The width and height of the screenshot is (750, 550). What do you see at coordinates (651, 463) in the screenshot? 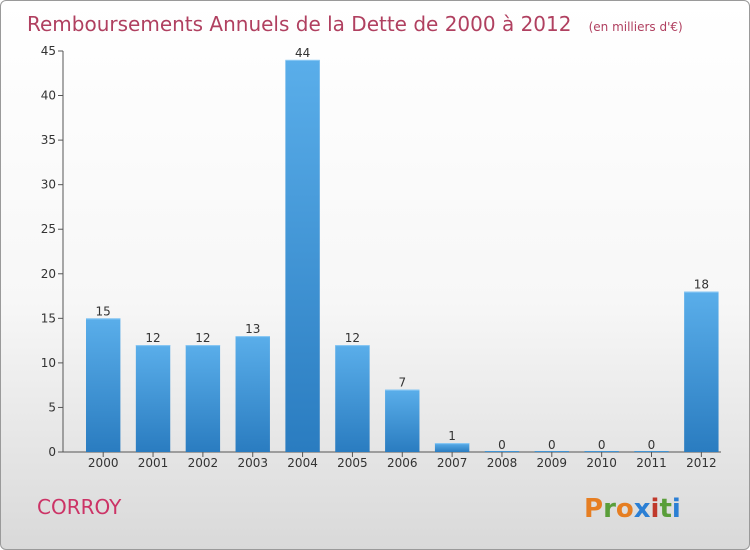
I see `x-tick-label-2011: 2011` at bounding box center [651, 463].